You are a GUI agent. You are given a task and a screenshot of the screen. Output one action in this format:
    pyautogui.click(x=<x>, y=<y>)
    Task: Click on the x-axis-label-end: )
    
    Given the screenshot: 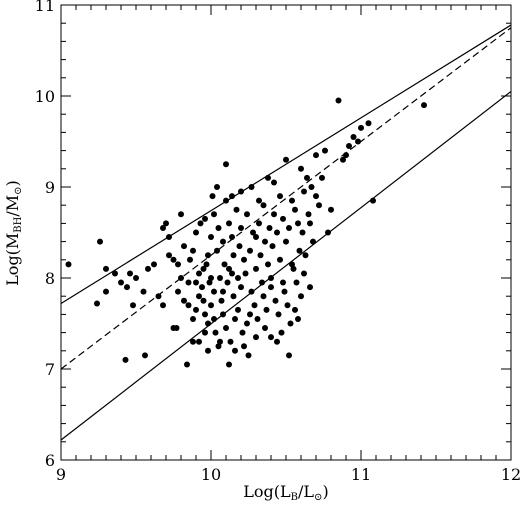 What is the action you would take?
    pyautogui.click(x=325, y=491)
    